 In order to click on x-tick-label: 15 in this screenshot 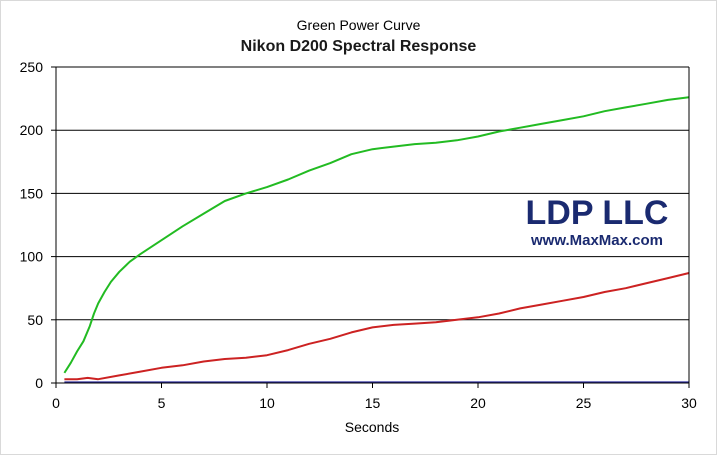, I will do `click(373, 403)`.